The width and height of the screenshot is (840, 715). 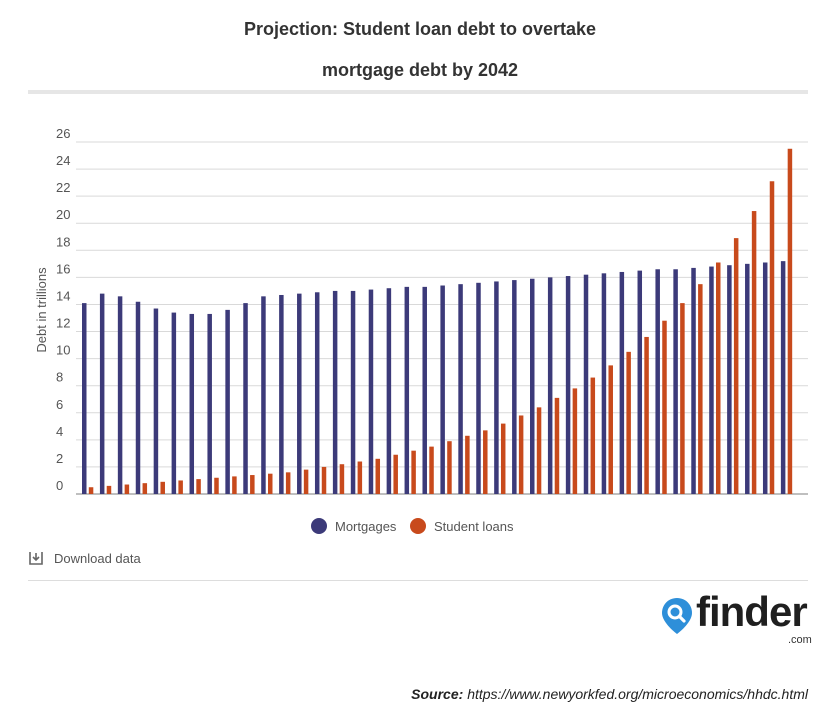 What do you see at coordinates (437, 694) in the screenshot?
I see `source-label: Source:` at bounding box center [437, 694].